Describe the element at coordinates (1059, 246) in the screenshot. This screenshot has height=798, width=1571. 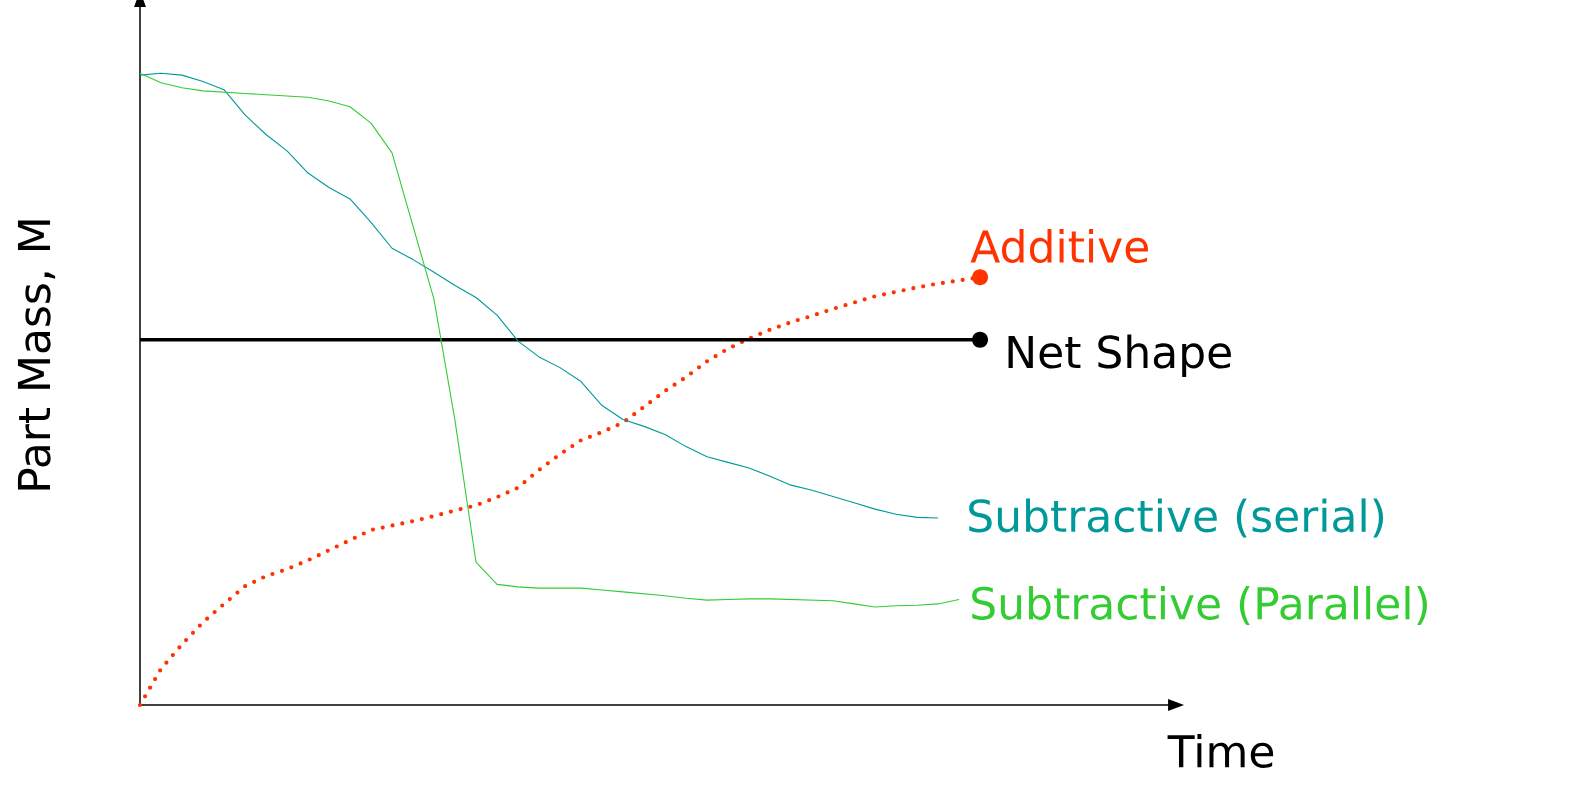
I see `series-label: Additive` at that location.